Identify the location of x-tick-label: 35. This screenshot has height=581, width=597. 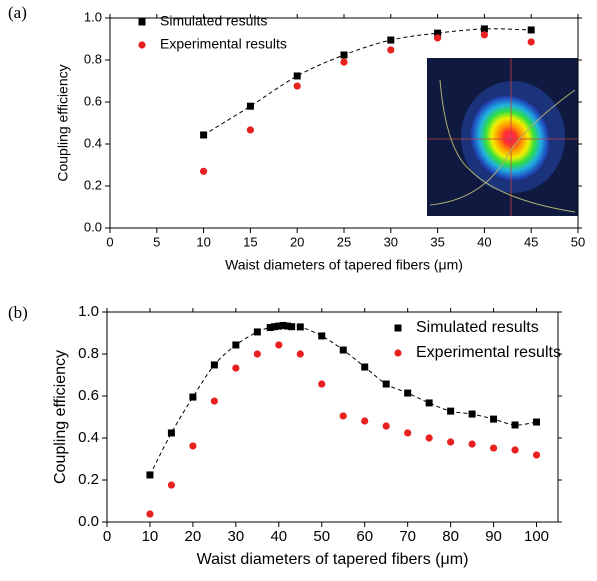
(437, 241).